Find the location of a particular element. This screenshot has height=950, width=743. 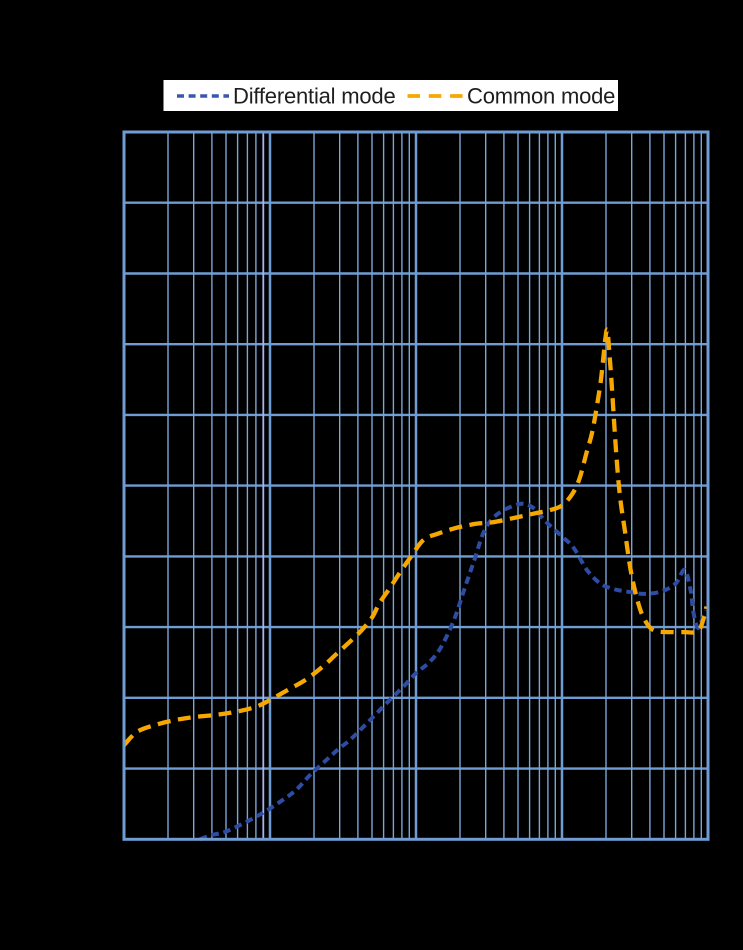

legend-label-common: Common mode is located at coordinates (541, 96).